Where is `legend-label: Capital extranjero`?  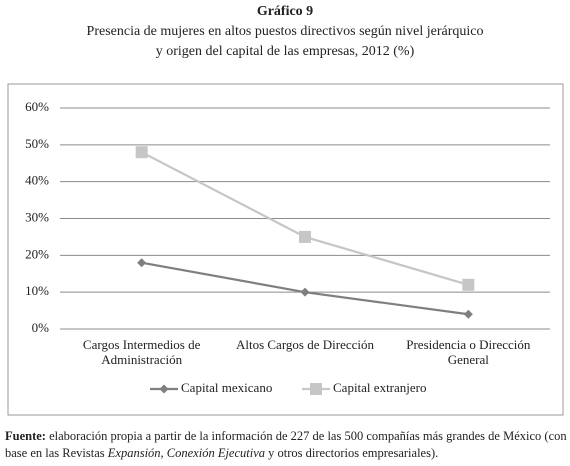 legend-label: Capital extranjero is located at coordinates (380, 387).